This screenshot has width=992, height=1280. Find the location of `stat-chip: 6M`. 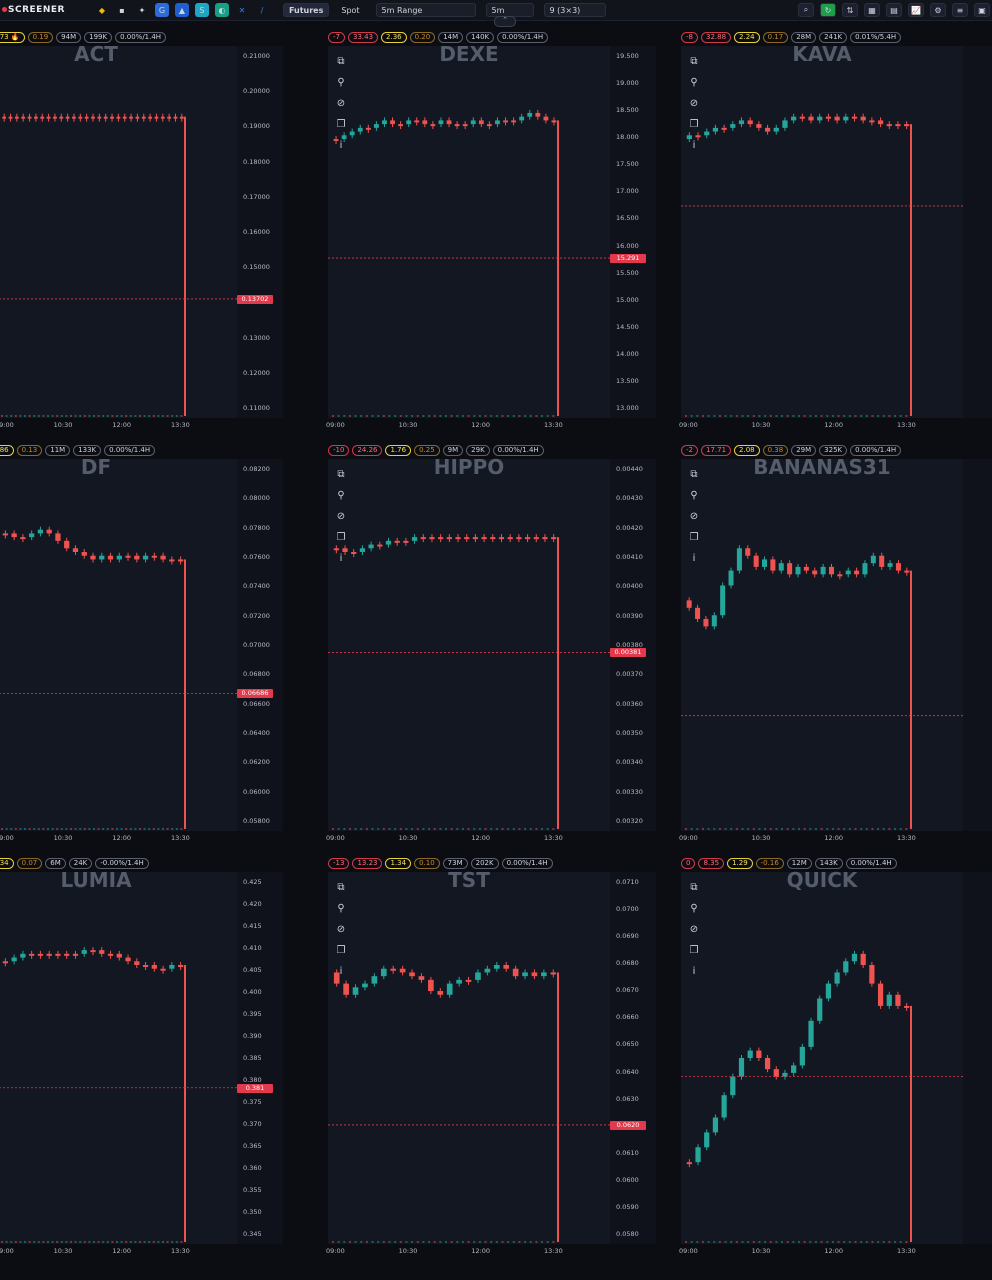

stat-chip: 6M is located at coordinates (55, 863).